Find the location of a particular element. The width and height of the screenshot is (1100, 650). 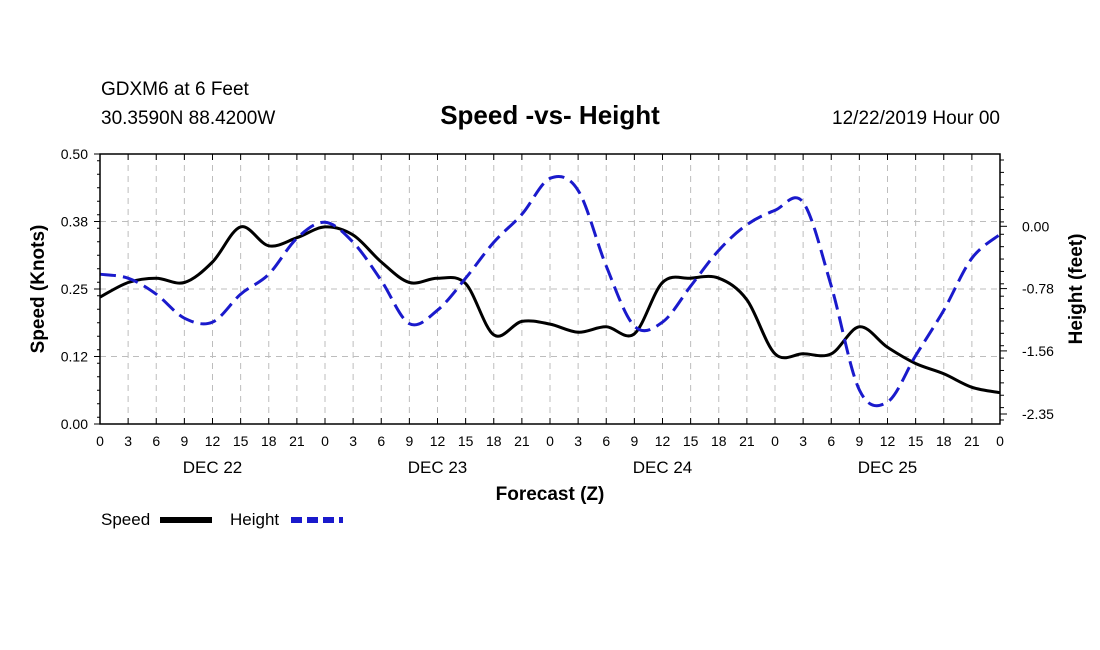

legend-speed-label: Speed is located at coordinates (125, 519).